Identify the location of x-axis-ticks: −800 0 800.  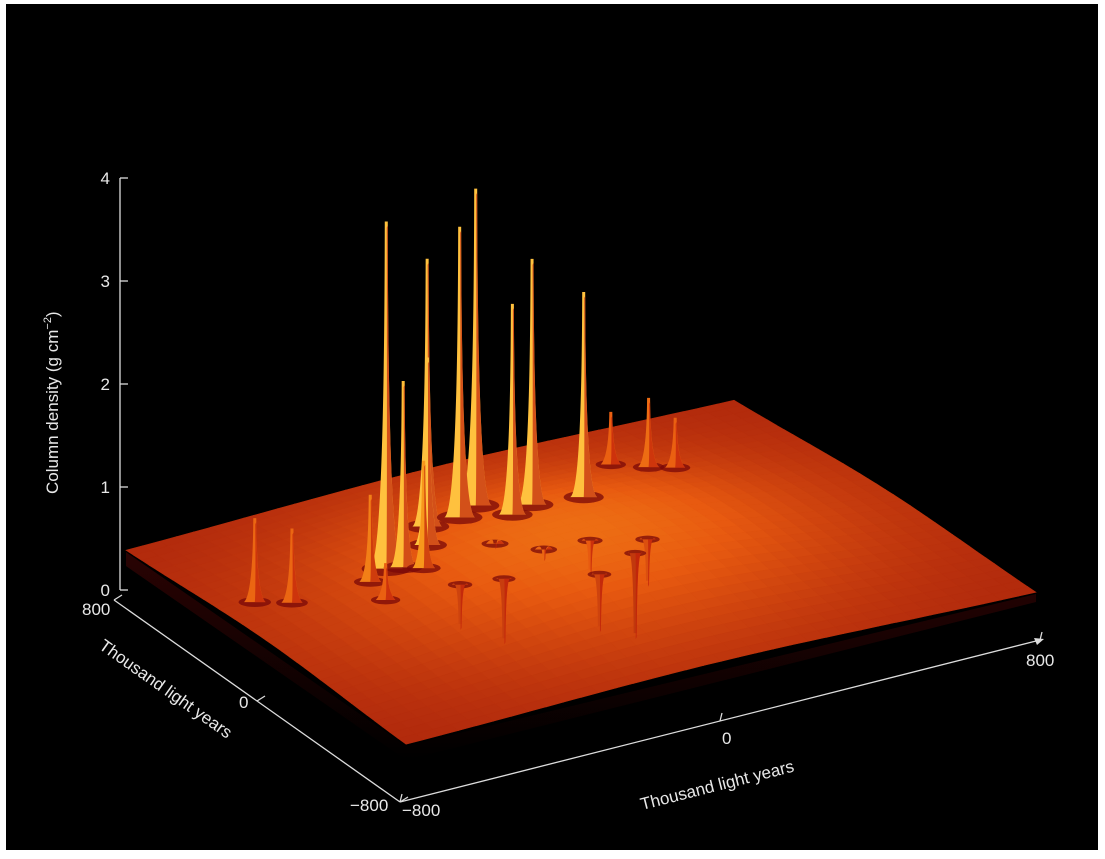
(726, 725).